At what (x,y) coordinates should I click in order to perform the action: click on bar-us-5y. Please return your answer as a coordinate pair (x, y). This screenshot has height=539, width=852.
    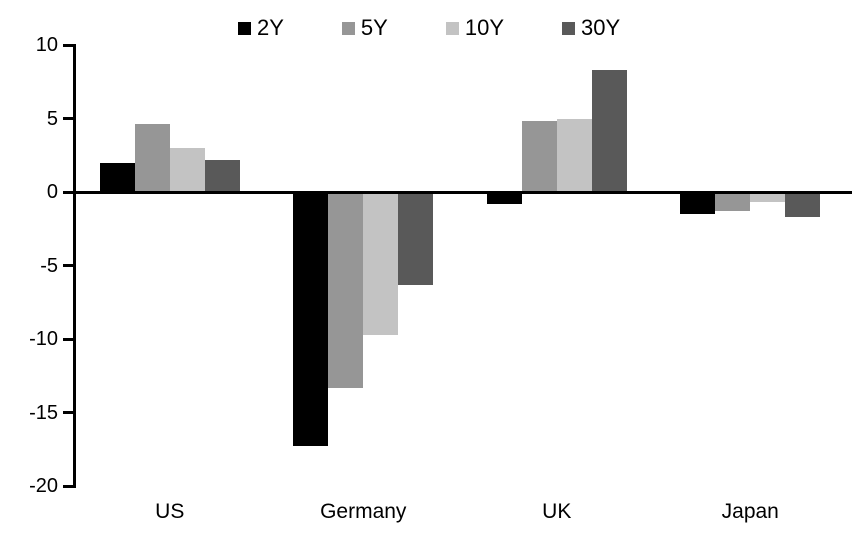
    Looking at the image, I should click on (152, 158).